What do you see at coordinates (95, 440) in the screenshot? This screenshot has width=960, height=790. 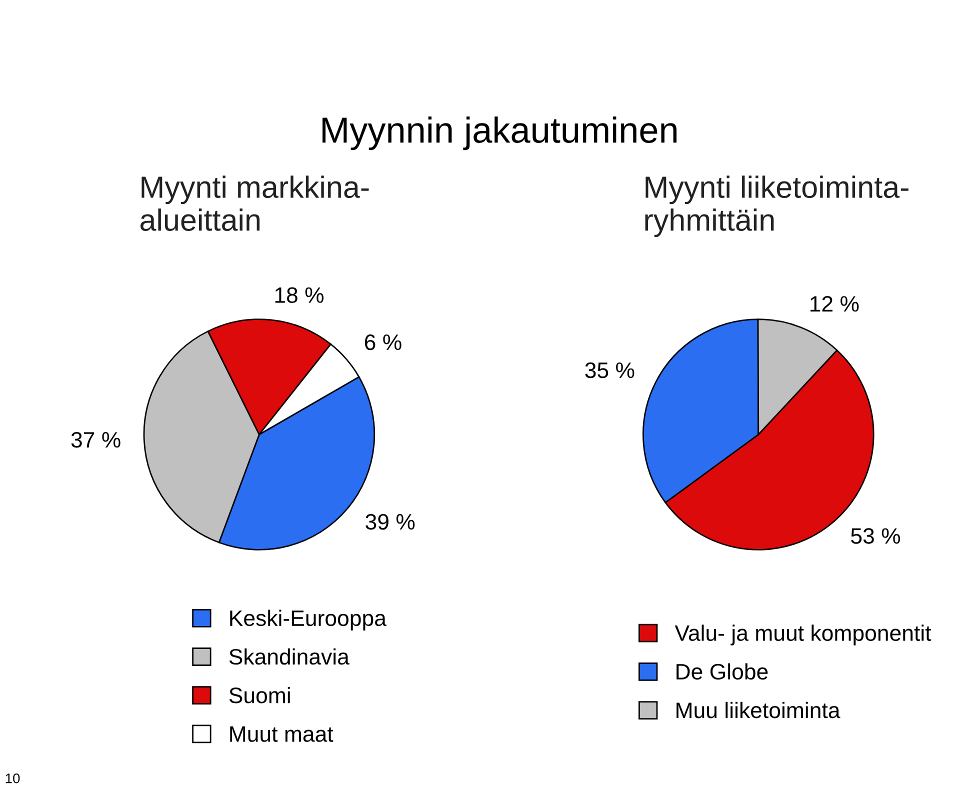 I see `data-label: 37 %` at bounding box center [95, 440].